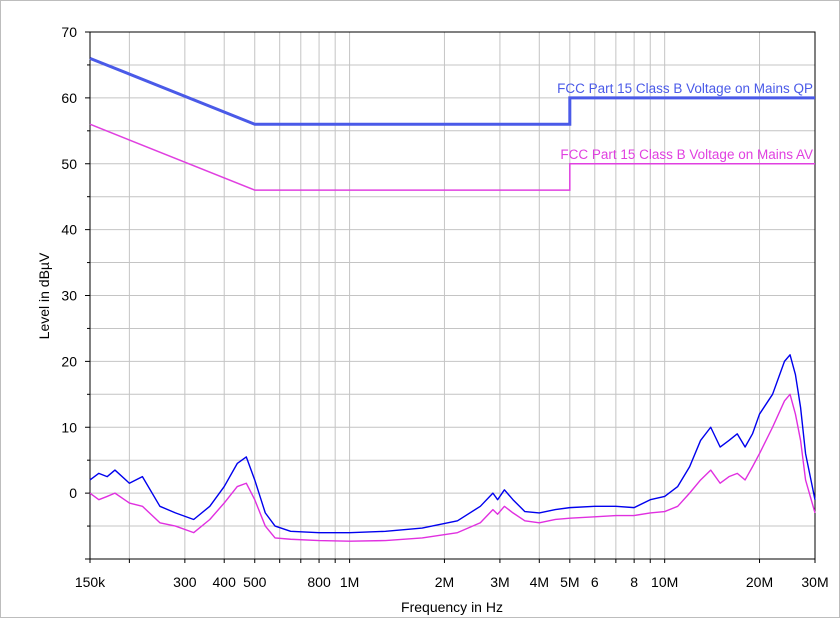  I want to click on x-tick-label: 5M, so click(569, 582).